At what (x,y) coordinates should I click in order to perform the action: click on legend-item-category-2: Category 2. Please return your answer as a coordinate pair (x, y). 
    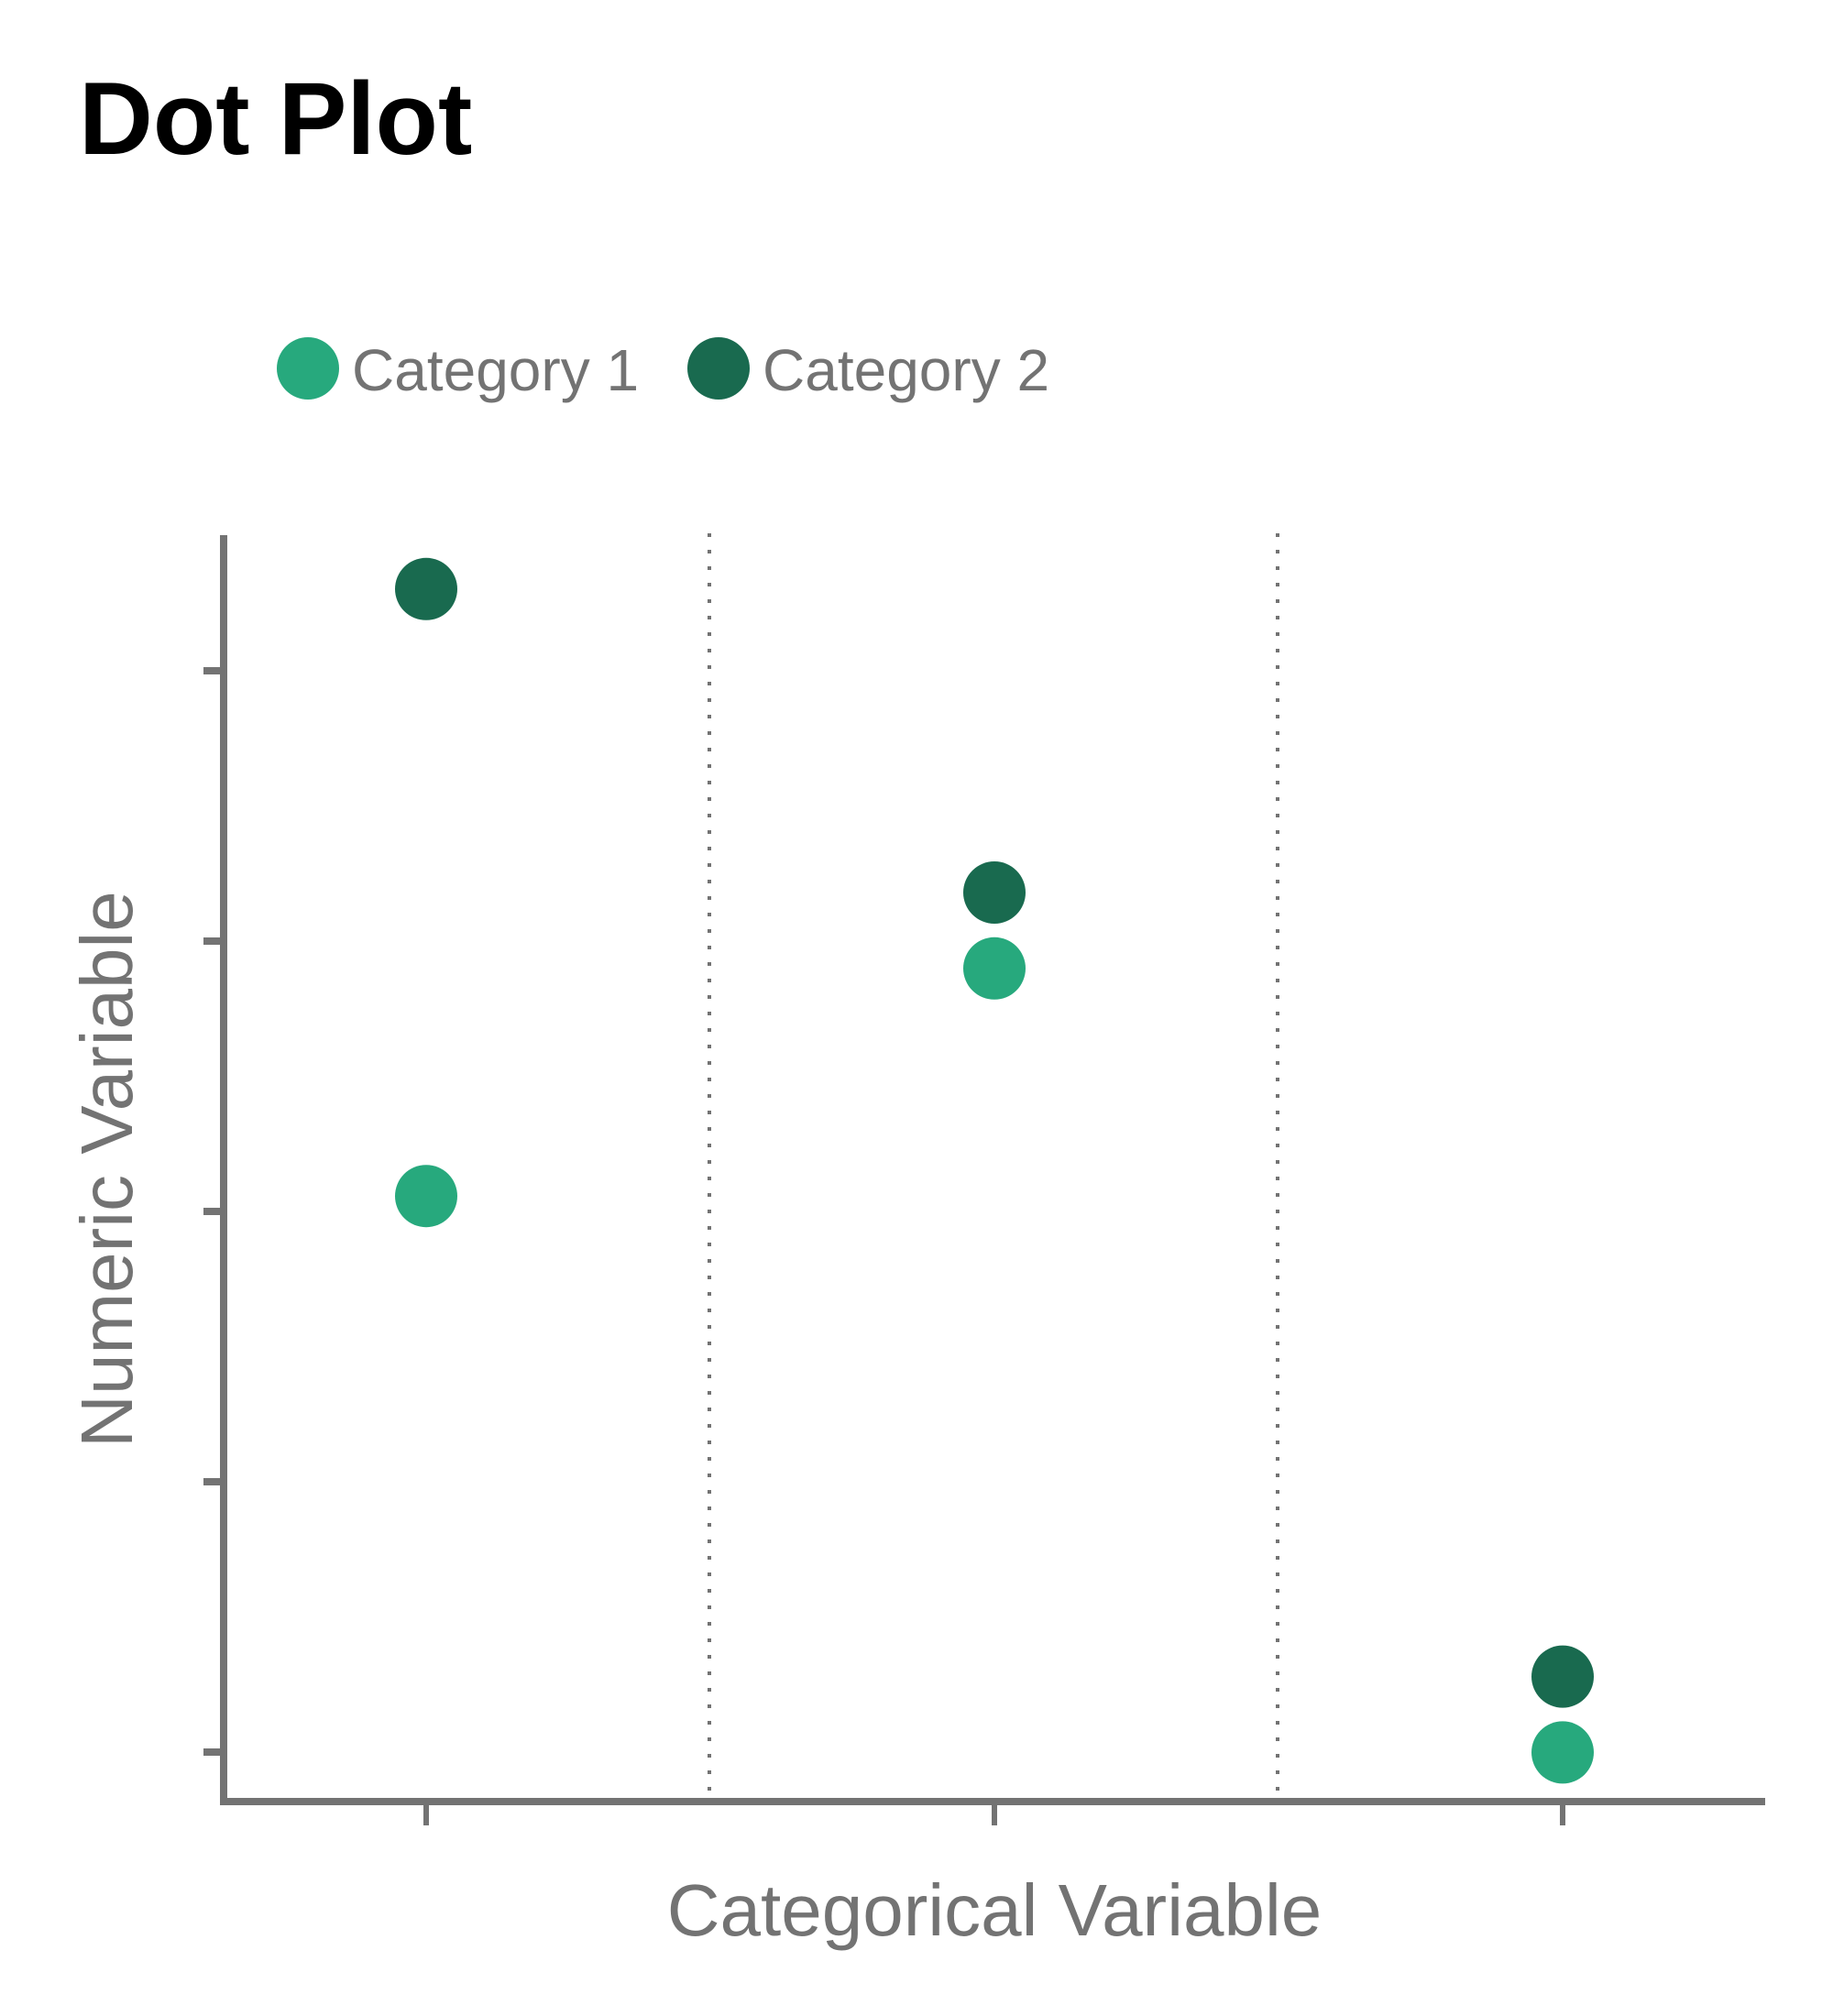
    Looking at the image, I should click on (868, 370).